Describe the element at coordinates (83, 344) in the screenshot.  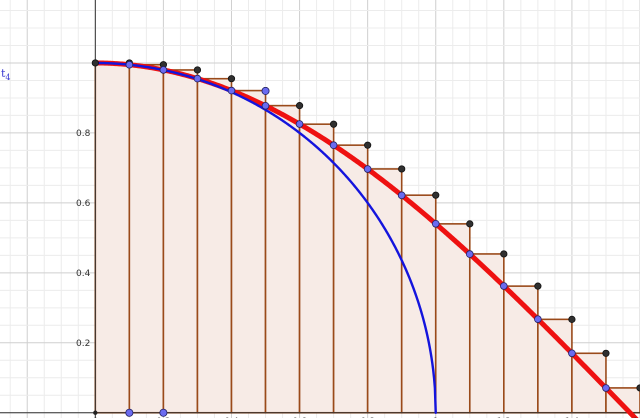
I see `y-tick-label: 0.2` at that location.